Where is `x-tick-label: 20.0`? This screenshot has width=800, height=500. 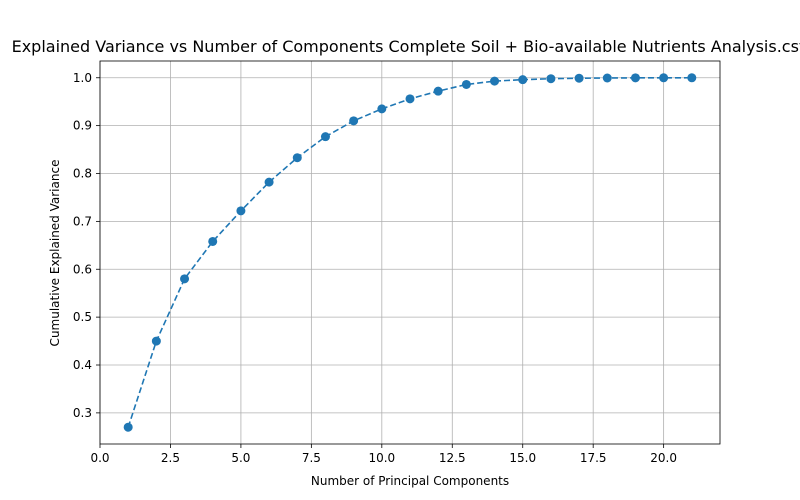 x-tick-label: 20.0 is located at coordinates (663, 458).